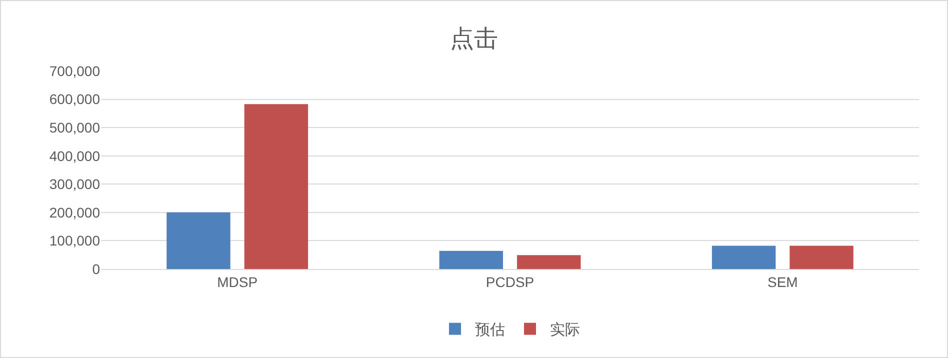 The width and height of the screenshot is (948, 358). I want to click on chart-title: 点击, so click(474, 38).